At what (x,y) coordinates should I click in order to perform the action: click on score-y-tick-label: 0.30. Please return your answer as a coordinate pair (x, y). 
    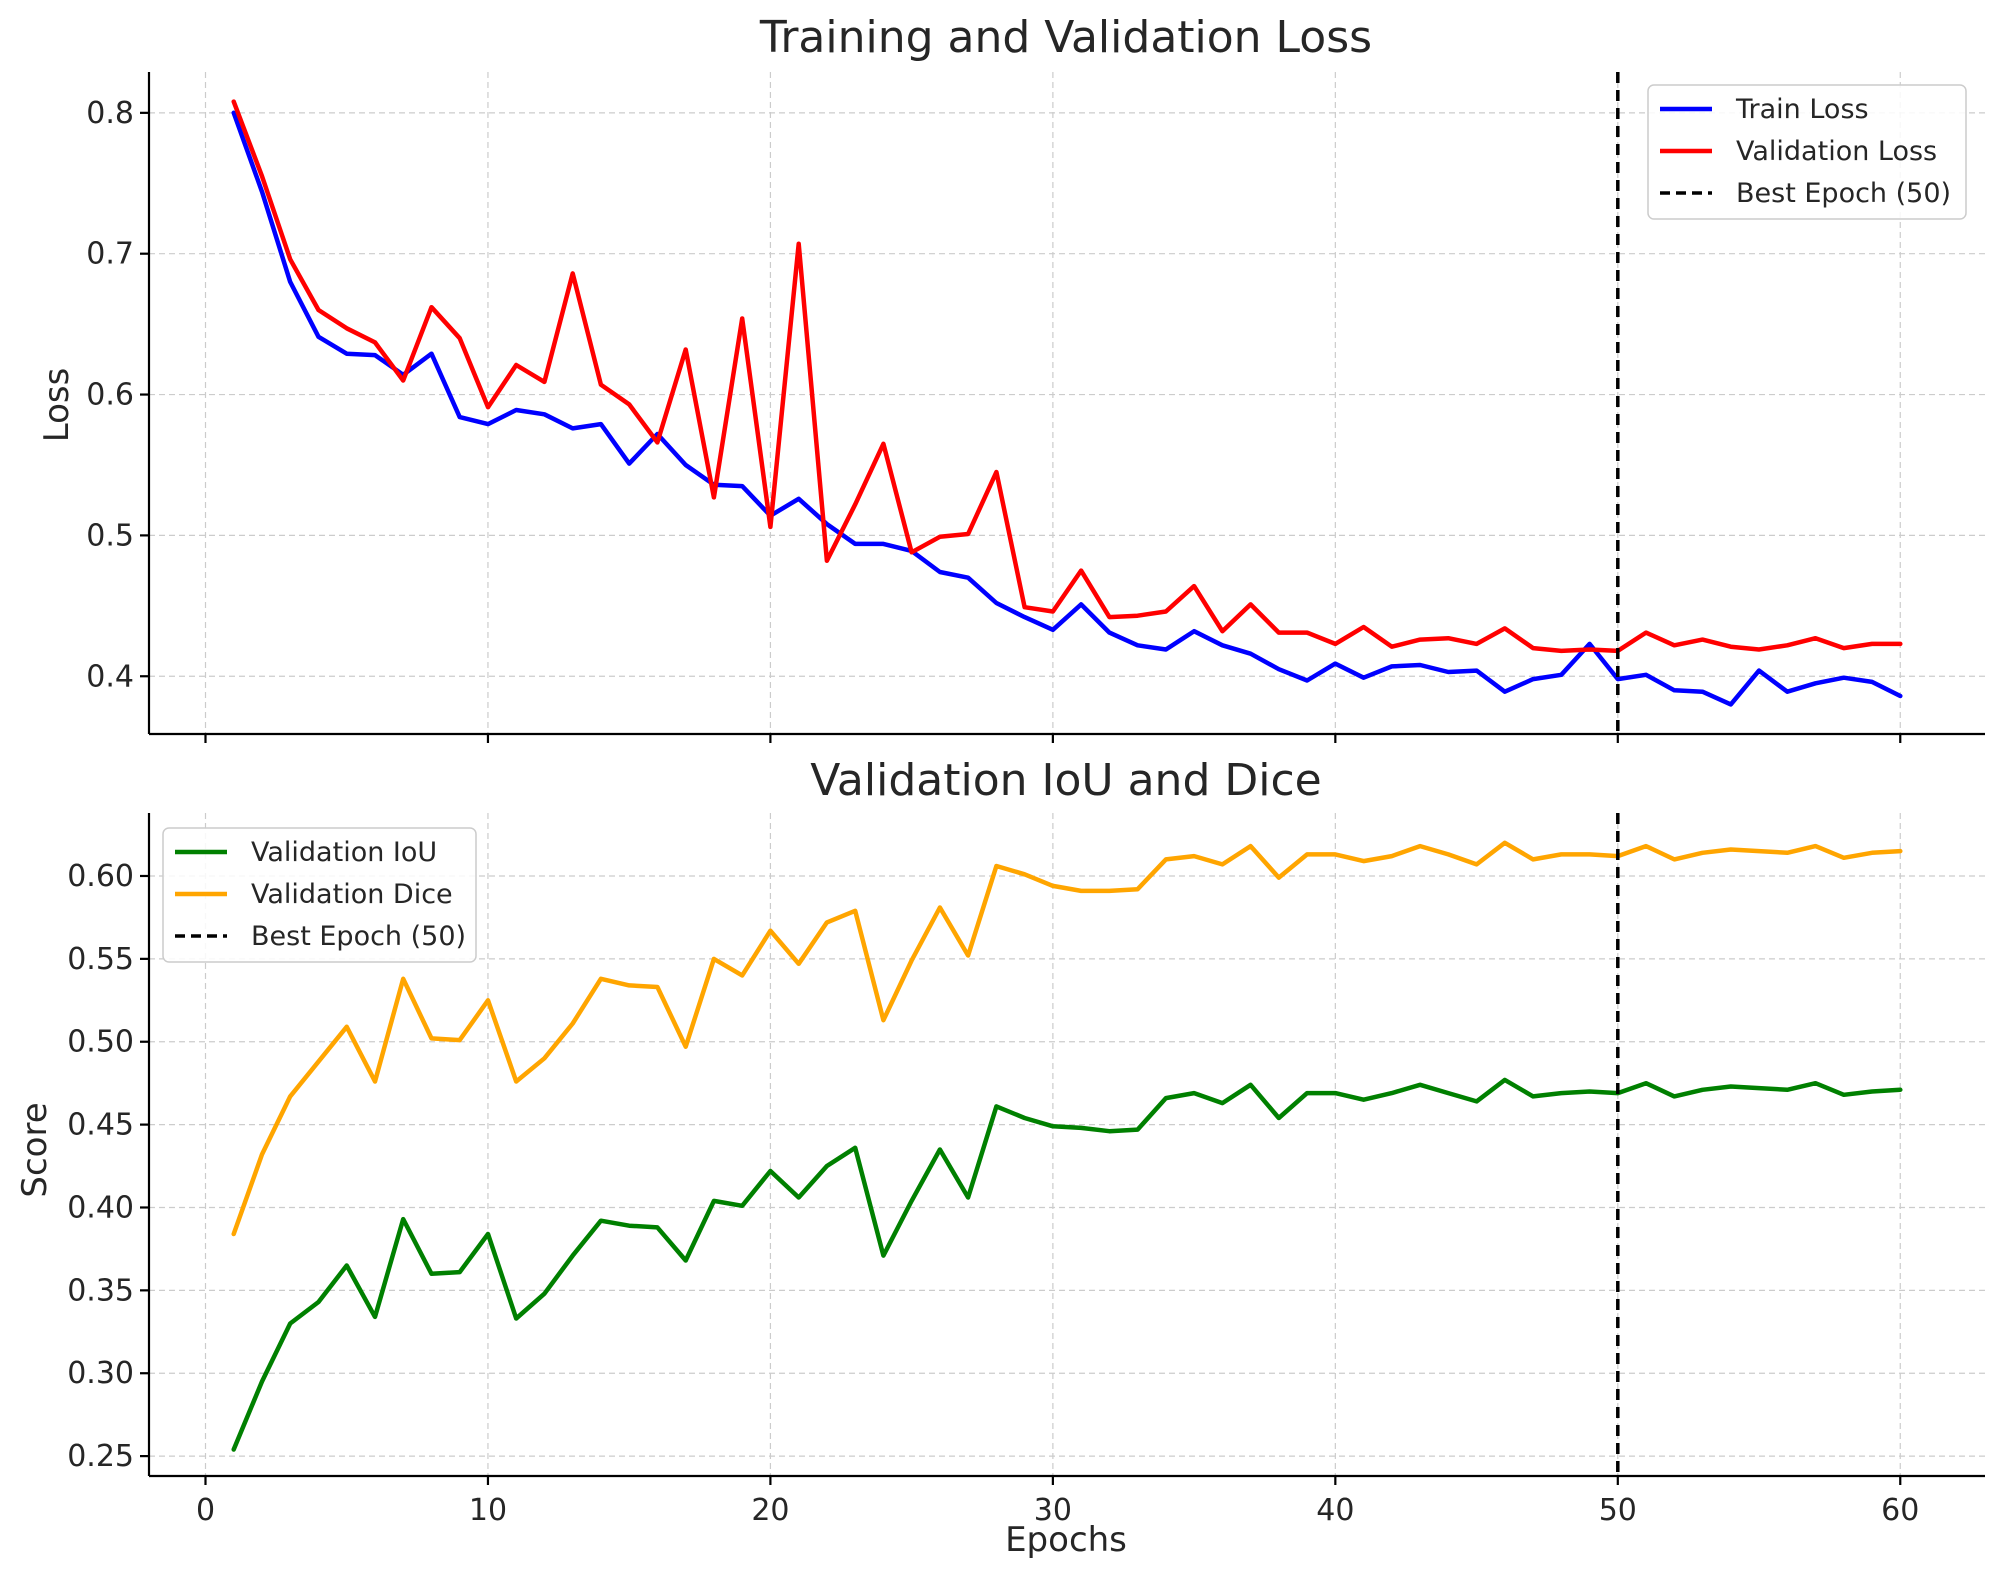
    Looking at the image, I should click on (100, 1373).